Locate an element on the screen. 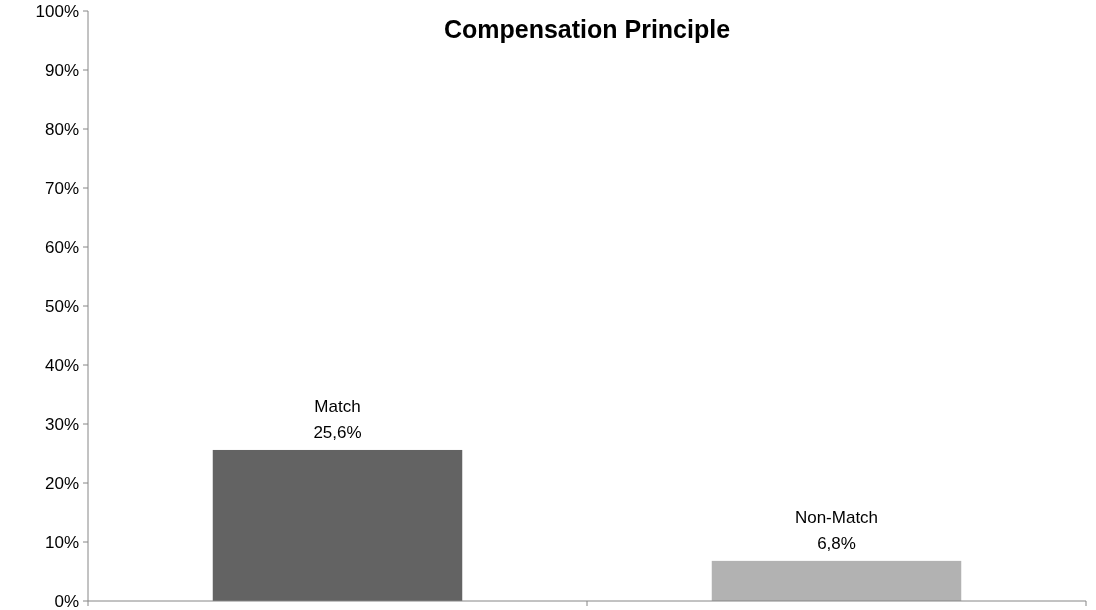 The width and height of the screenshot is (1096, 610). y-tick-label: 50% is located at coordinates (61, 306).